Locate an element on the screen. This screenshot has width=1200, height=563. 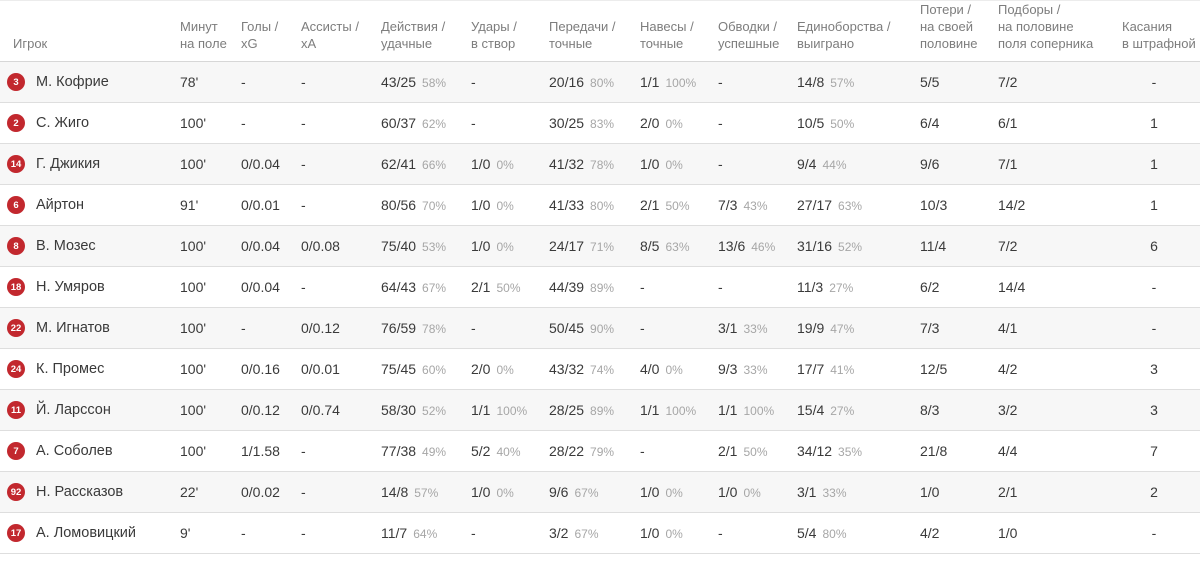
stat-percent: 43% is located at coordinates (755, 206).